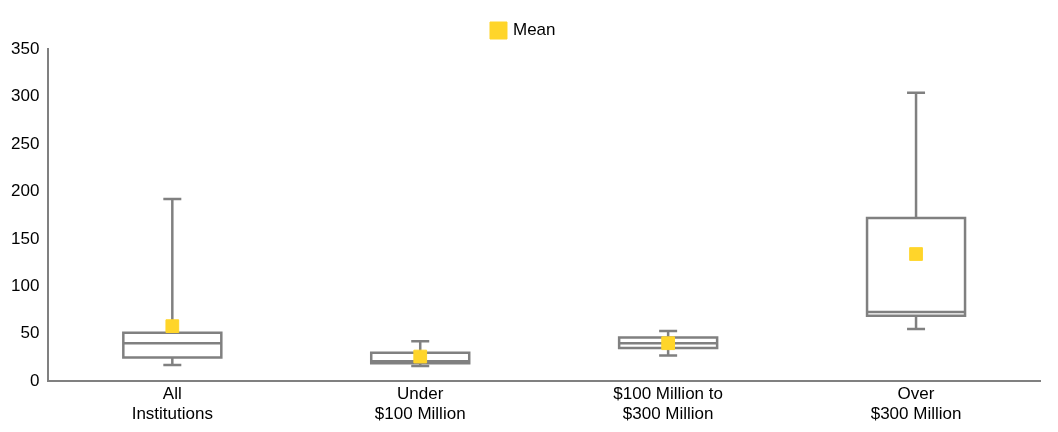  Describe the element at coordinates (172, 404) in the screenshot. I see `x-tick-label: All Institutions` at that location.